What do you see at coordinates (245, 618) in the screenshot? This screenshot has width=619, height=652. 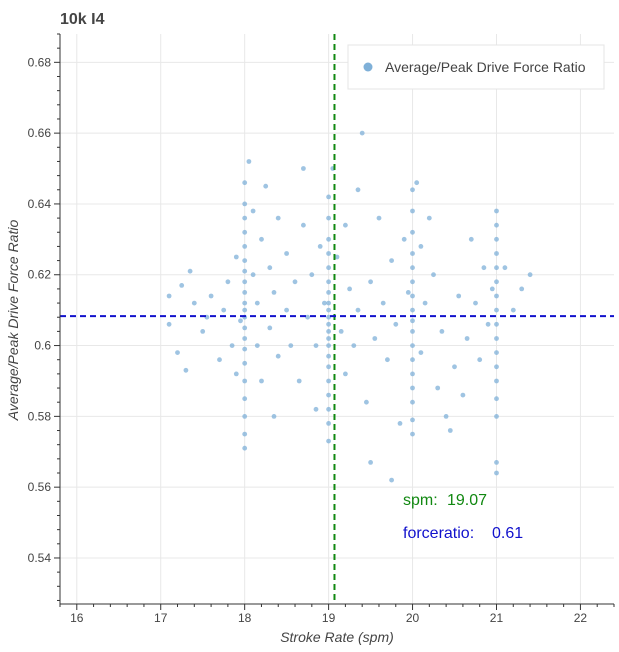 I see `x-tick-label: 18` at bounding box center [245, 618].